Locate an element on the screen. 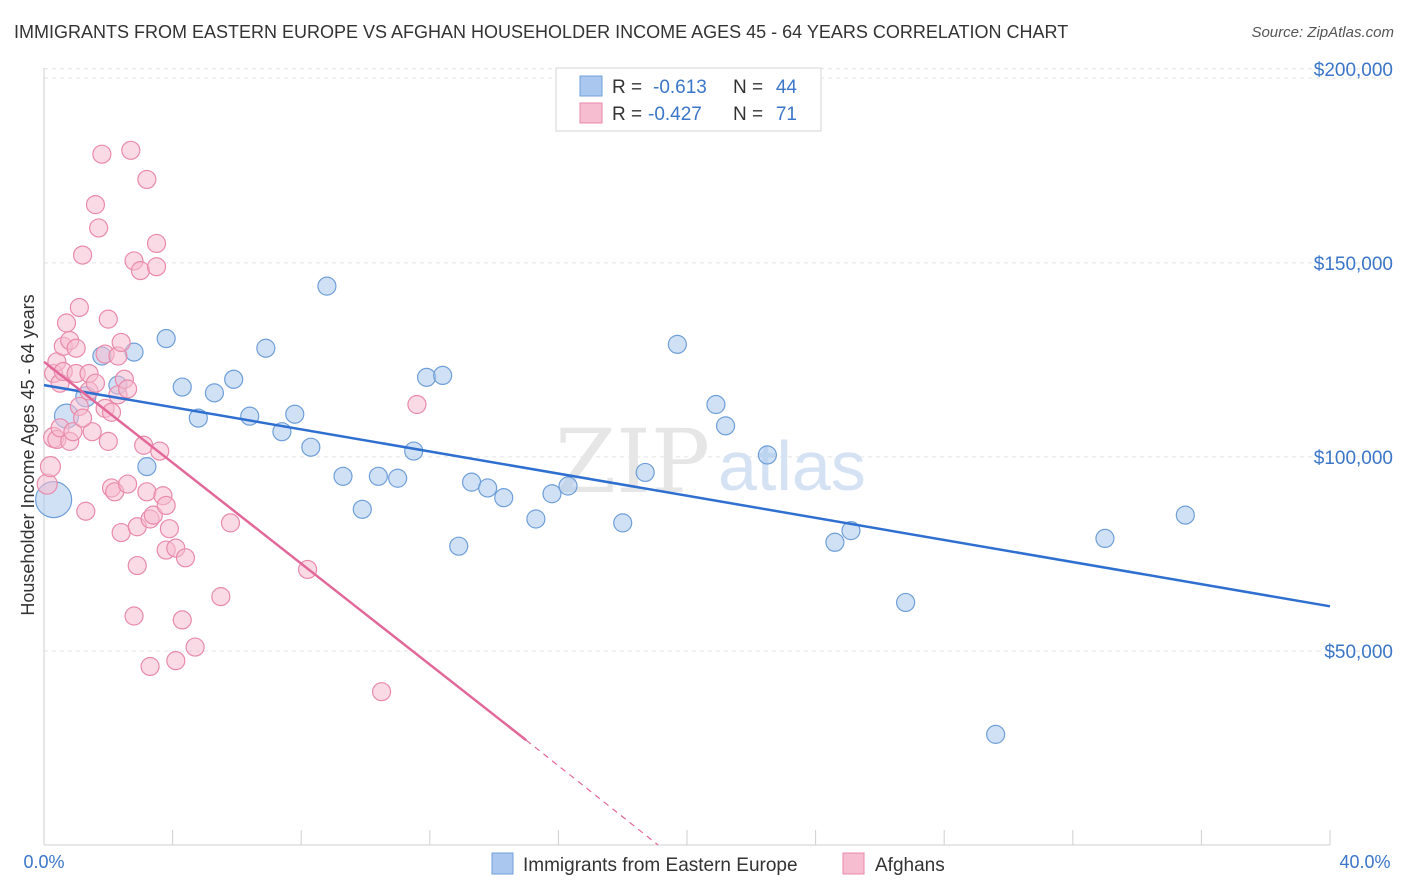 Image resolution: width=1406 pixels, height=892 pixels. y-tick-labels: $50,000 $100,000 $150,000 $200,000 is located at coordinates (1353, 361).